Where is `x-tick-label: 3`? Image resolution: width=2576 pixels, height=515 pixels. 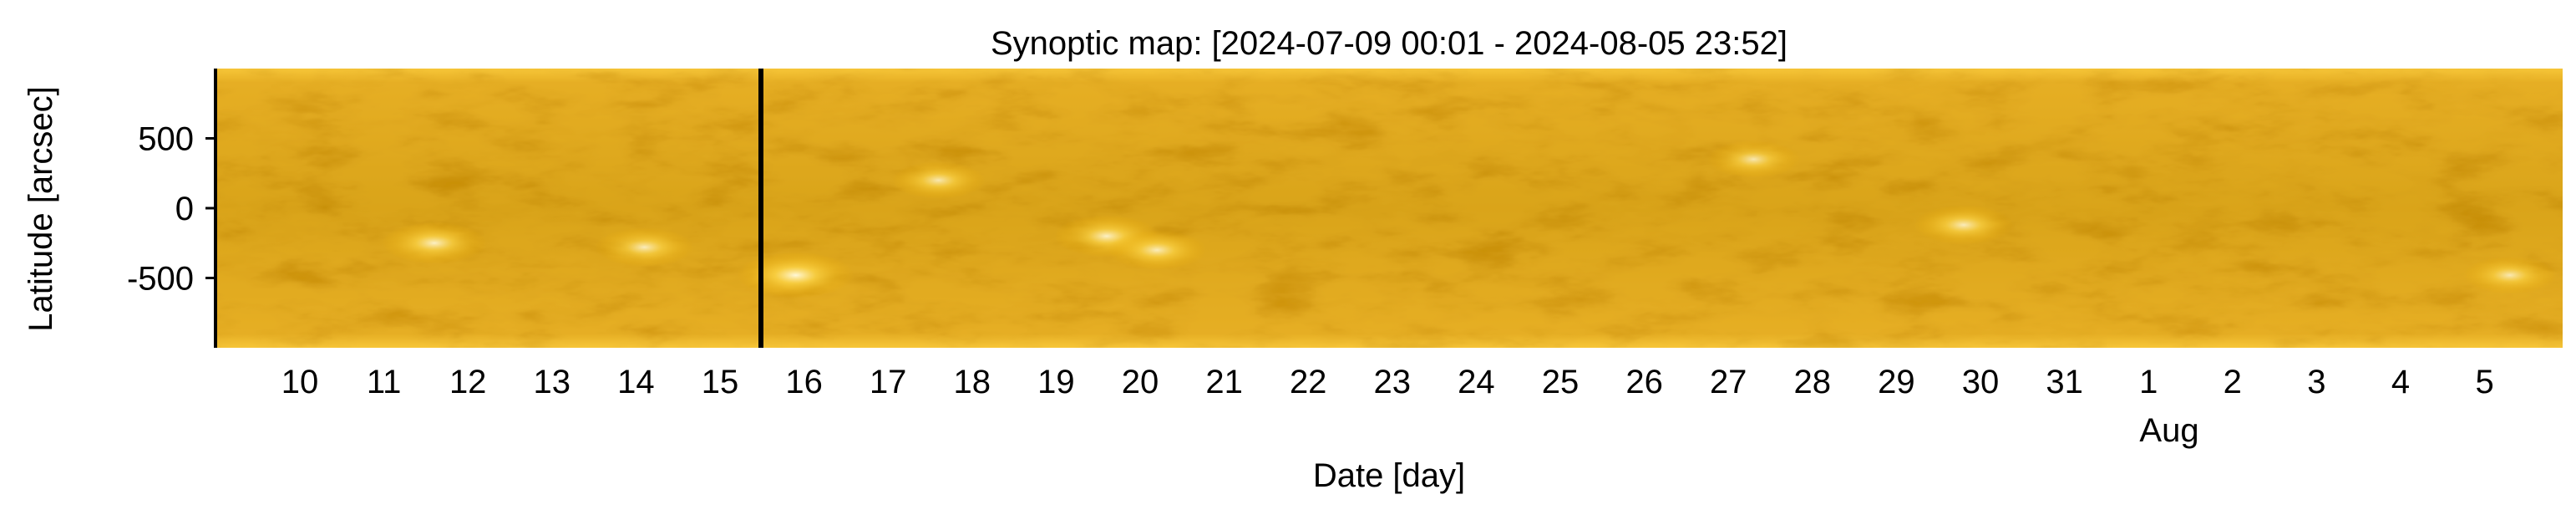 x-tick-label: 3 is located at coordinates (2316, 382).